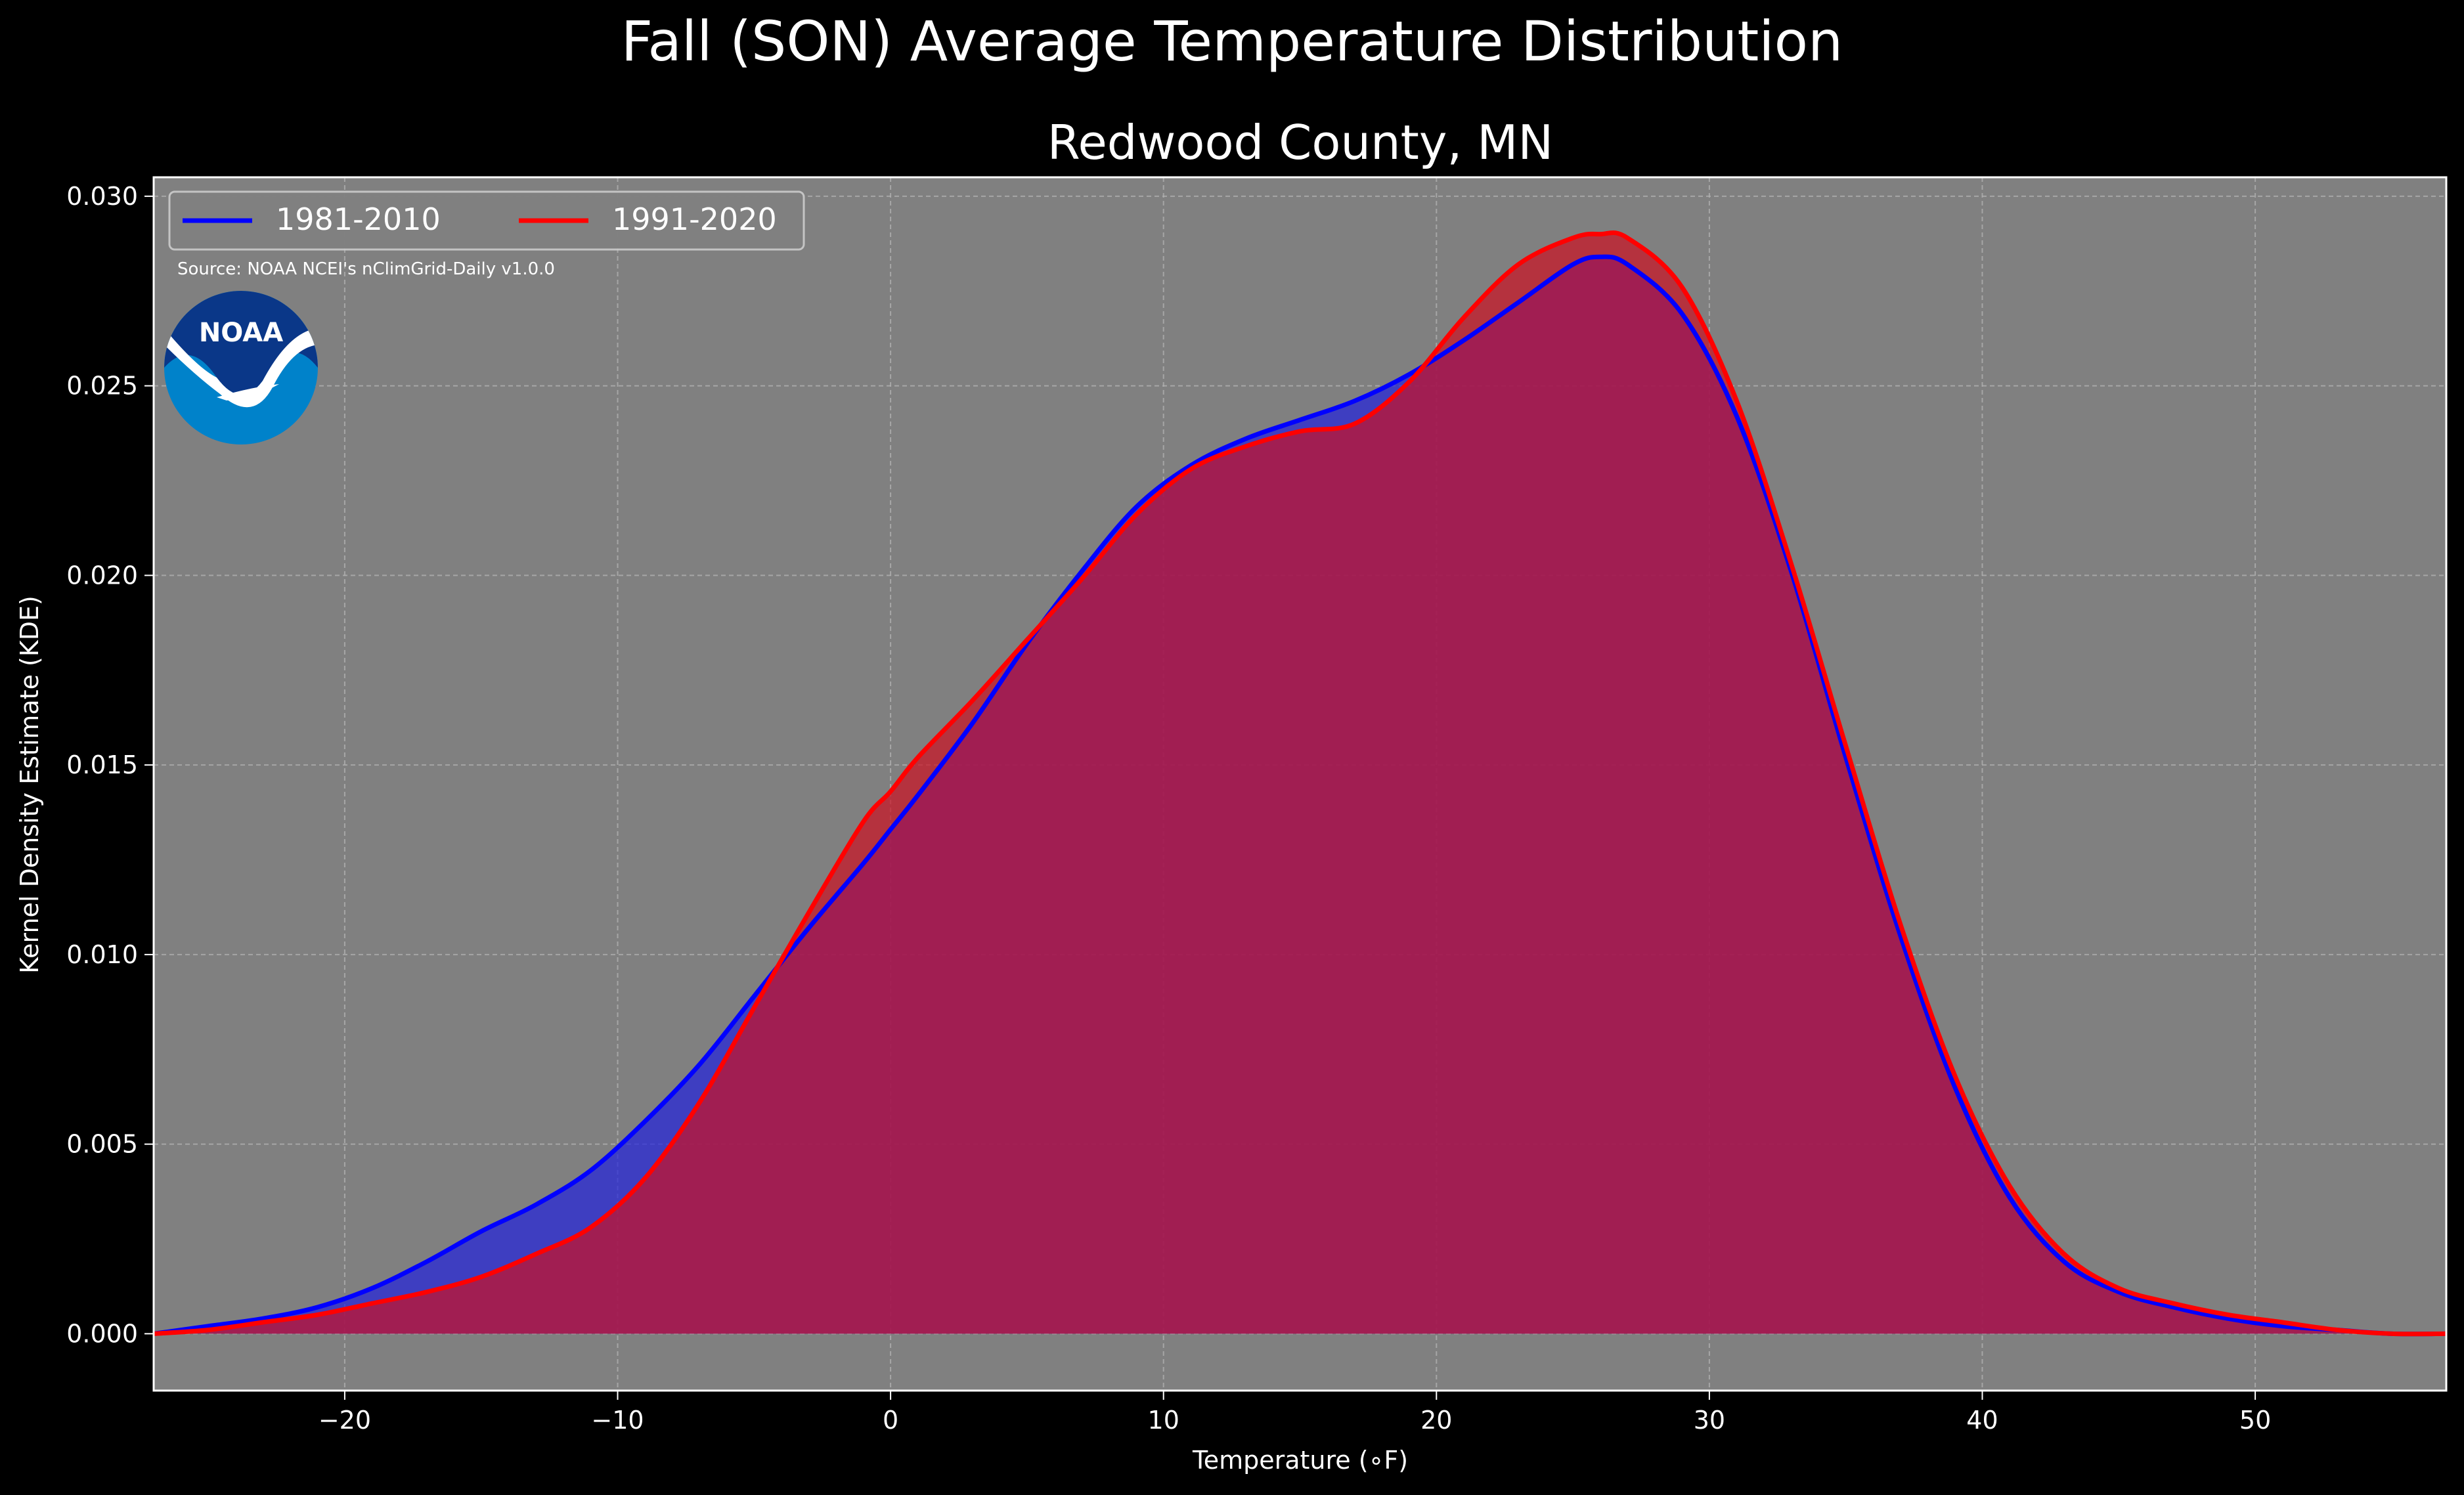 The height and width of the screenshot is (1495, 2464). I want to click on y-tick-label: 0.020, so click(102, 575).